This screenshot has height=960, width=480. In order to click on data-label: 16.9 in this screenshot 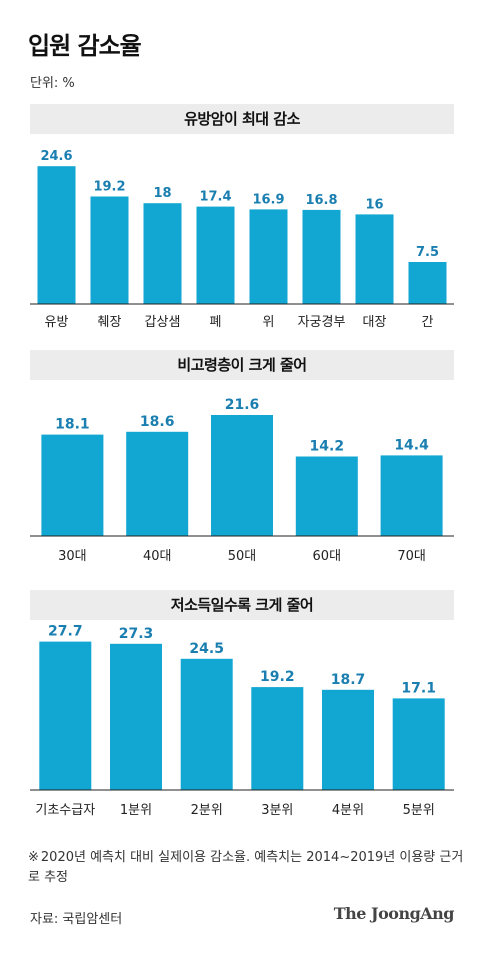, I will do `click(268, 199)`.